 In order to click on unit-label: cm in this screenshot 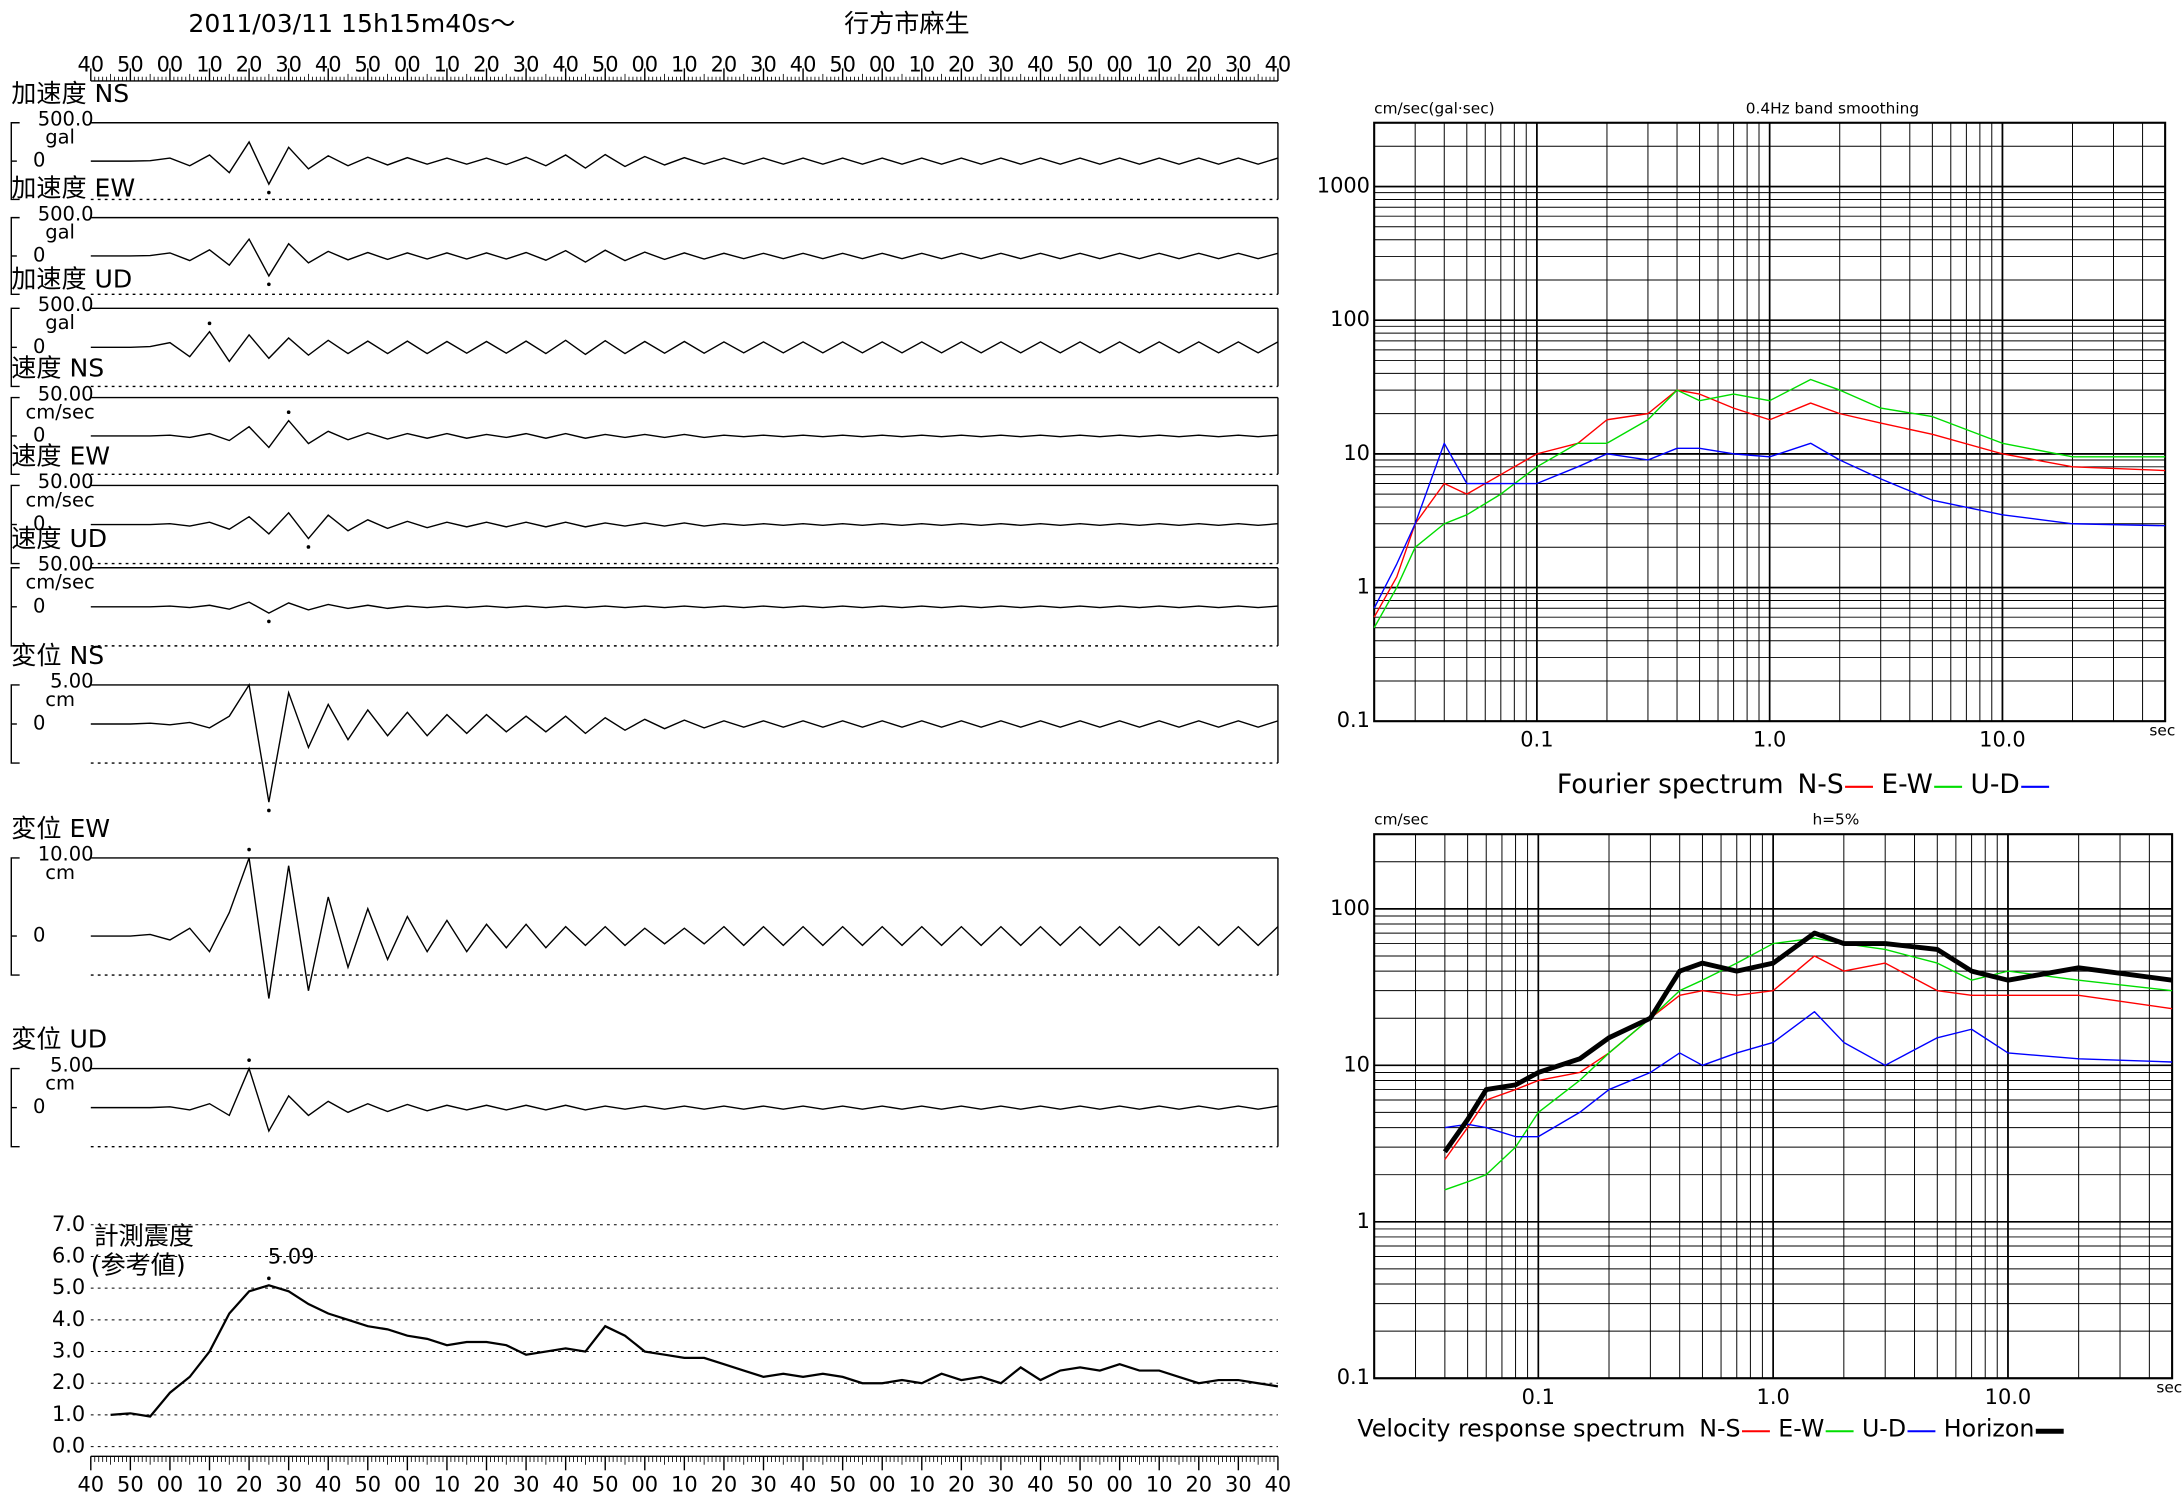, I will do `click(60, 872)`.